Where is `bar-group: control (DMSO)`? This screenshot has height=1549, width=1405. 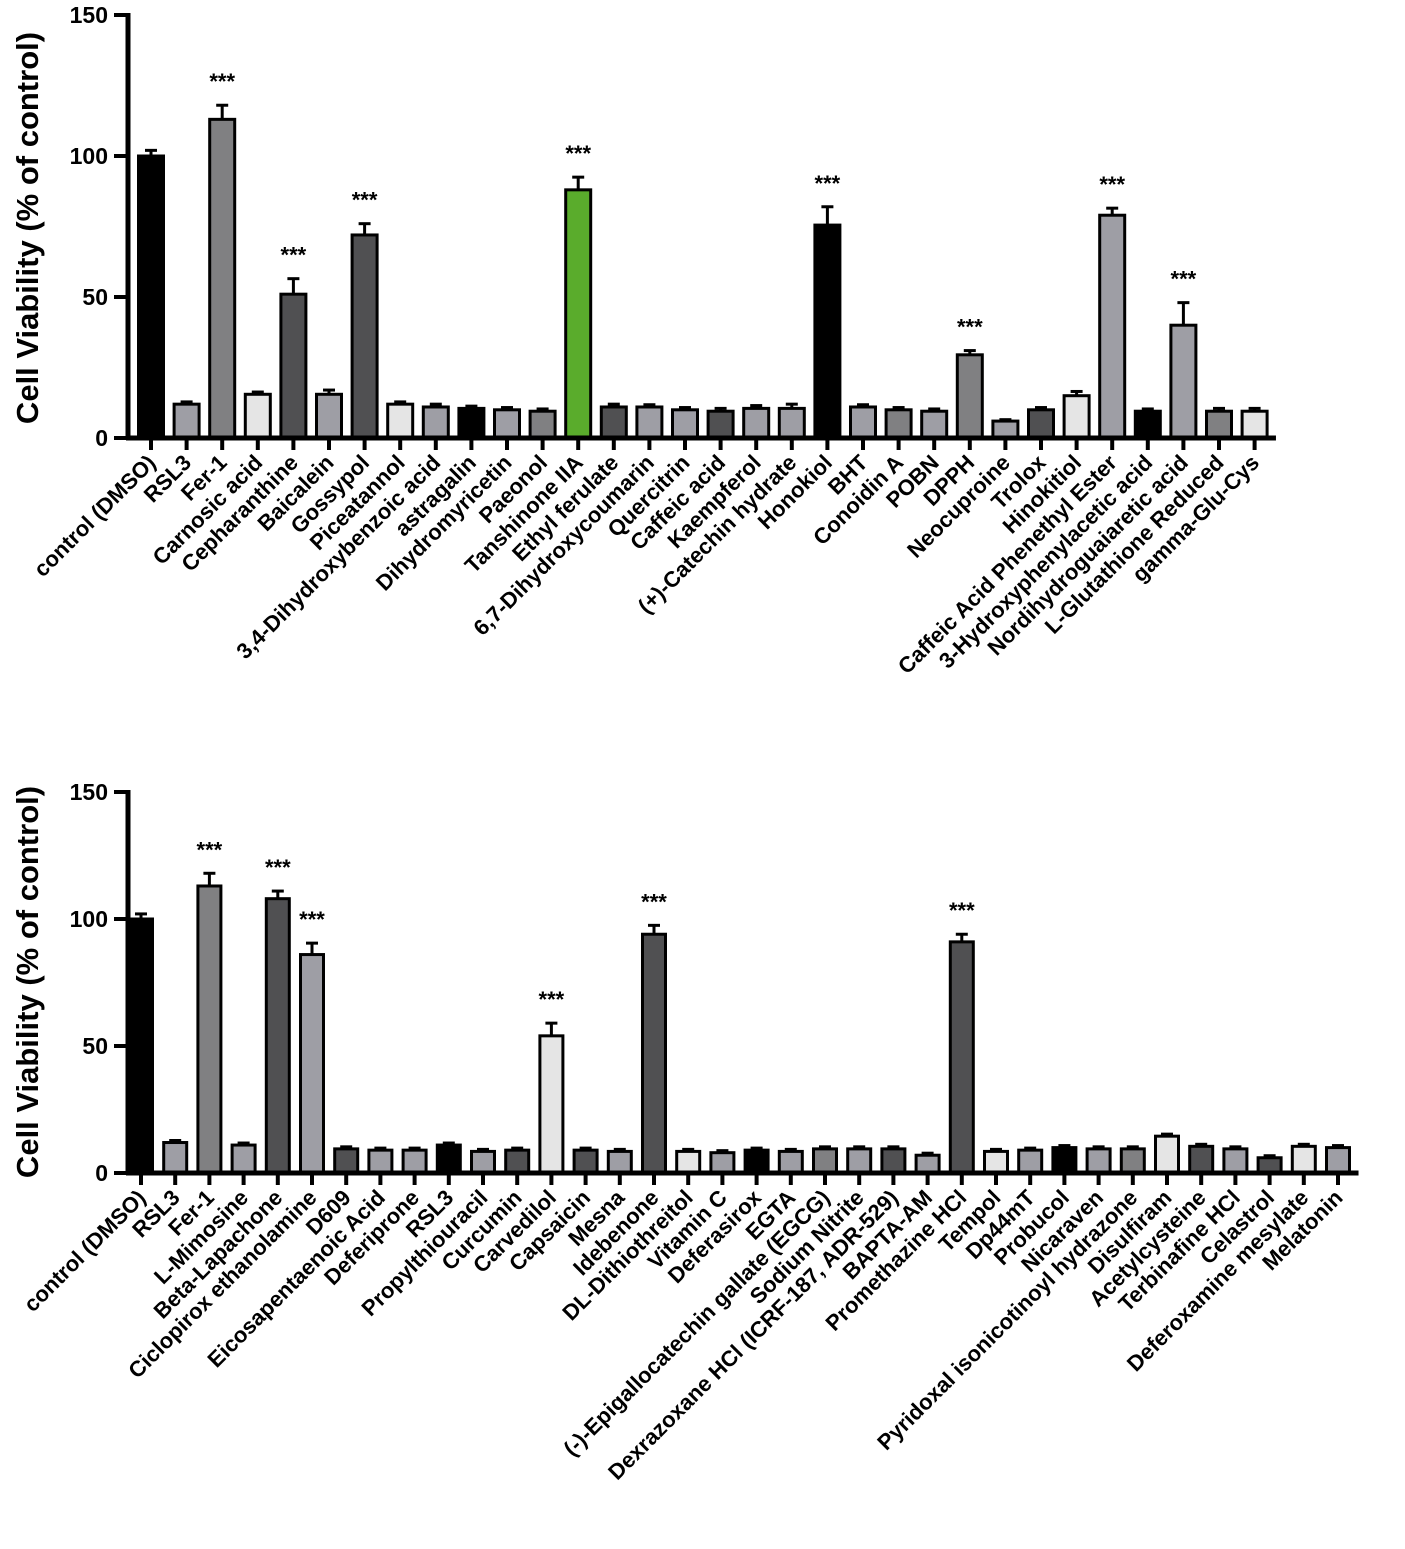 bar-group: control (DMSO) is located at coordinates (97, 365).